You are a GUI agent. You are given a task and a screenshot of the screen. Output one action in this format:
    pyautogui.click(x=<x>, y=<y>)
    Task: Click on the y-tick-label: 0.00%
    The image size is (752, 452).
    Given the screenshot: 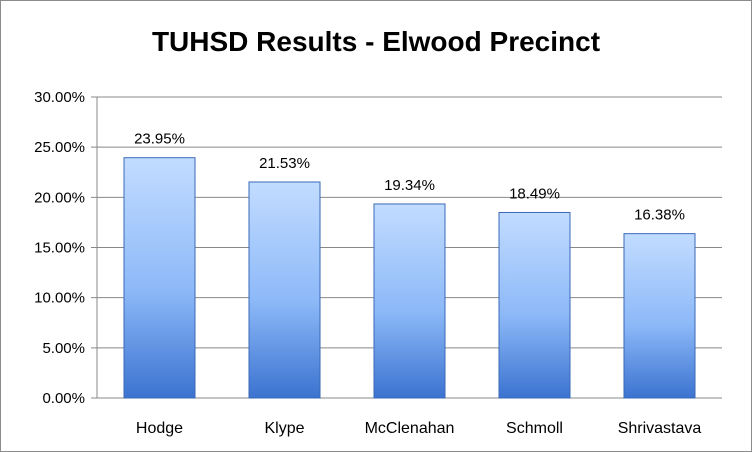 What is the action you would take?
    pyautogui.click(x=63, y=398)
    